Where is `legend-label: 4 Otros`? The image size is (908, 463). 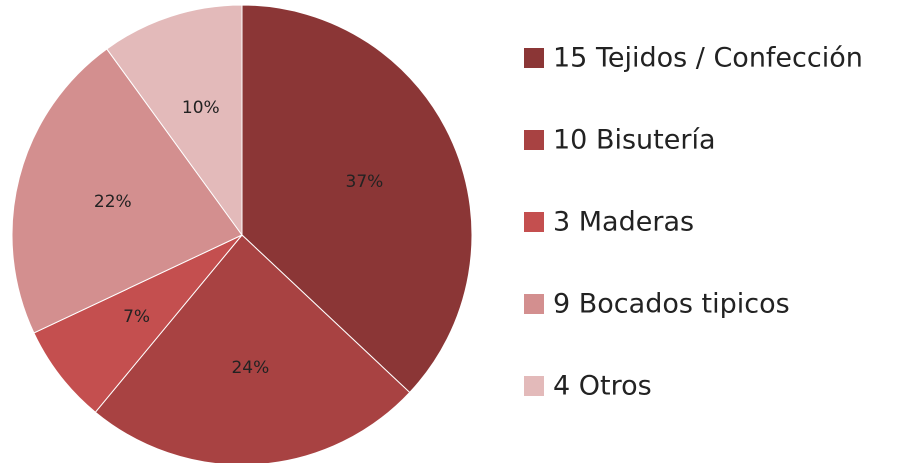 legend-label: 4 Otros is located at coordinates (602, 386).